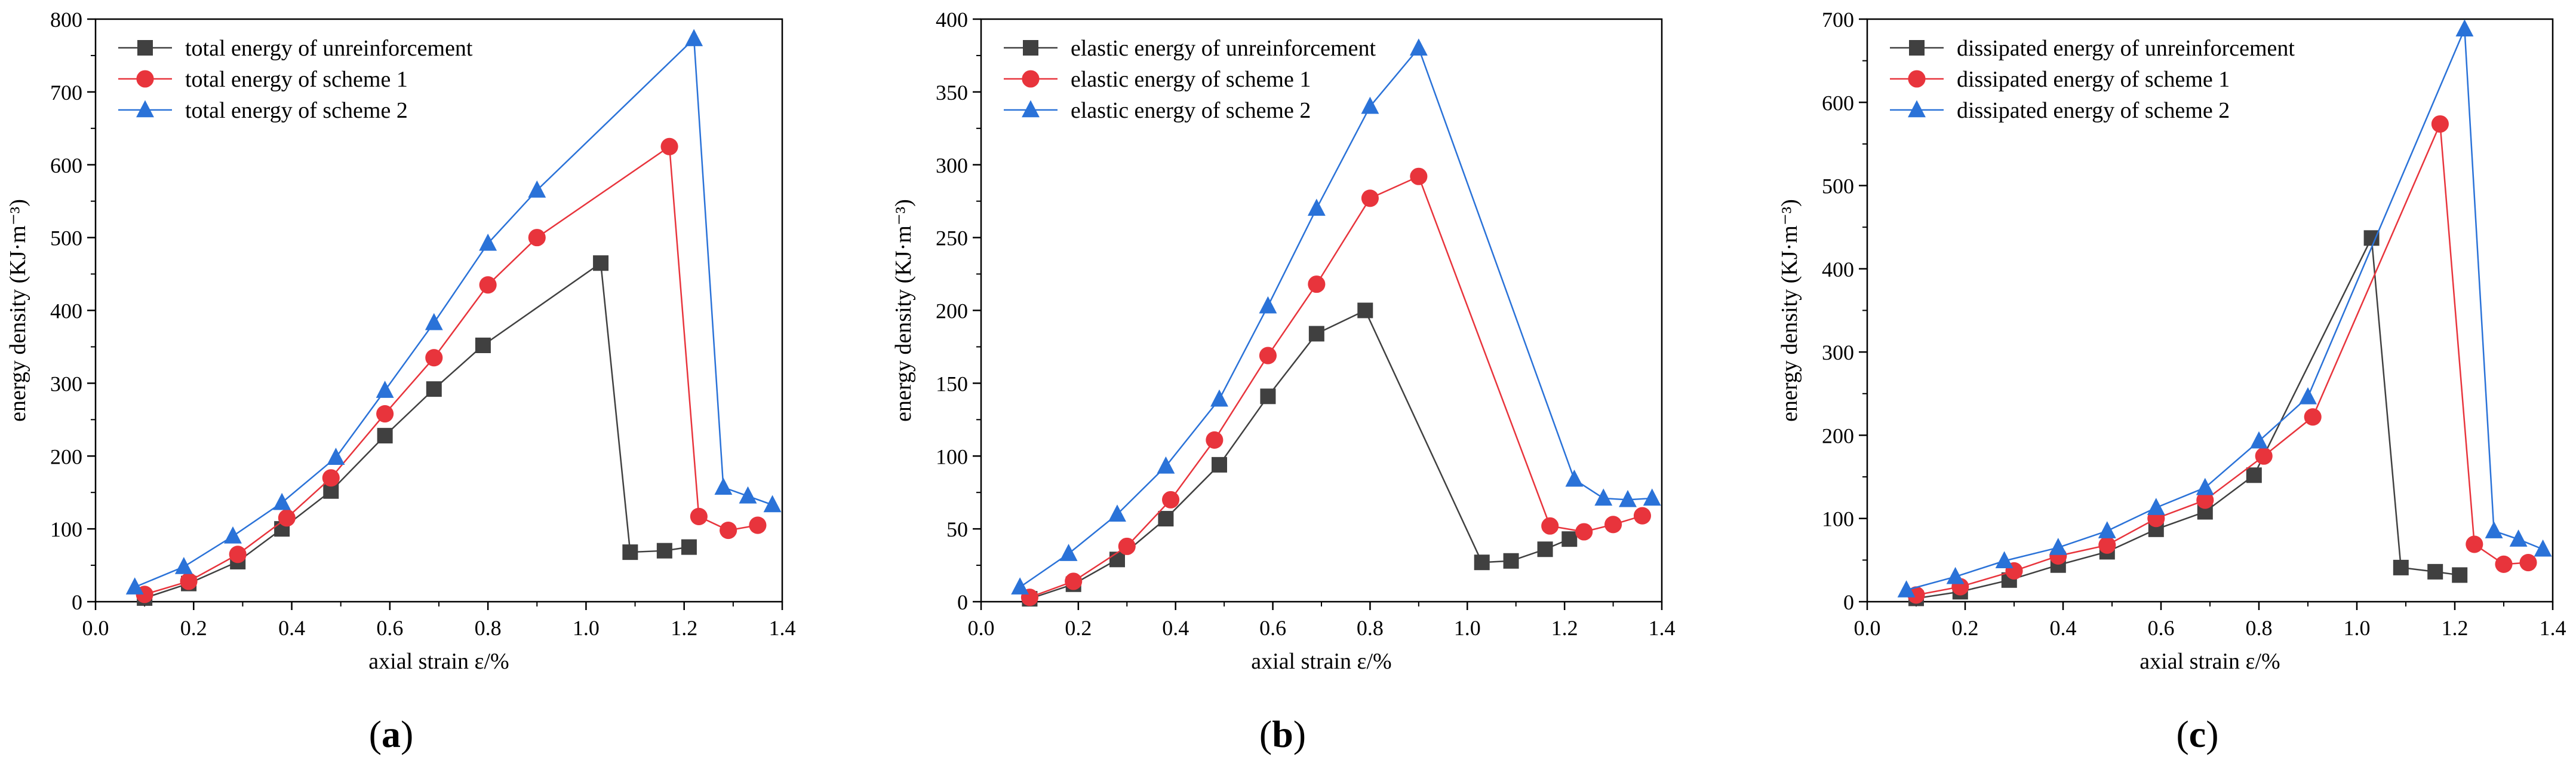 The width and height of the screenshot is (2576, 769). I want to click on y-tick-label: 700, so click(66, 93).